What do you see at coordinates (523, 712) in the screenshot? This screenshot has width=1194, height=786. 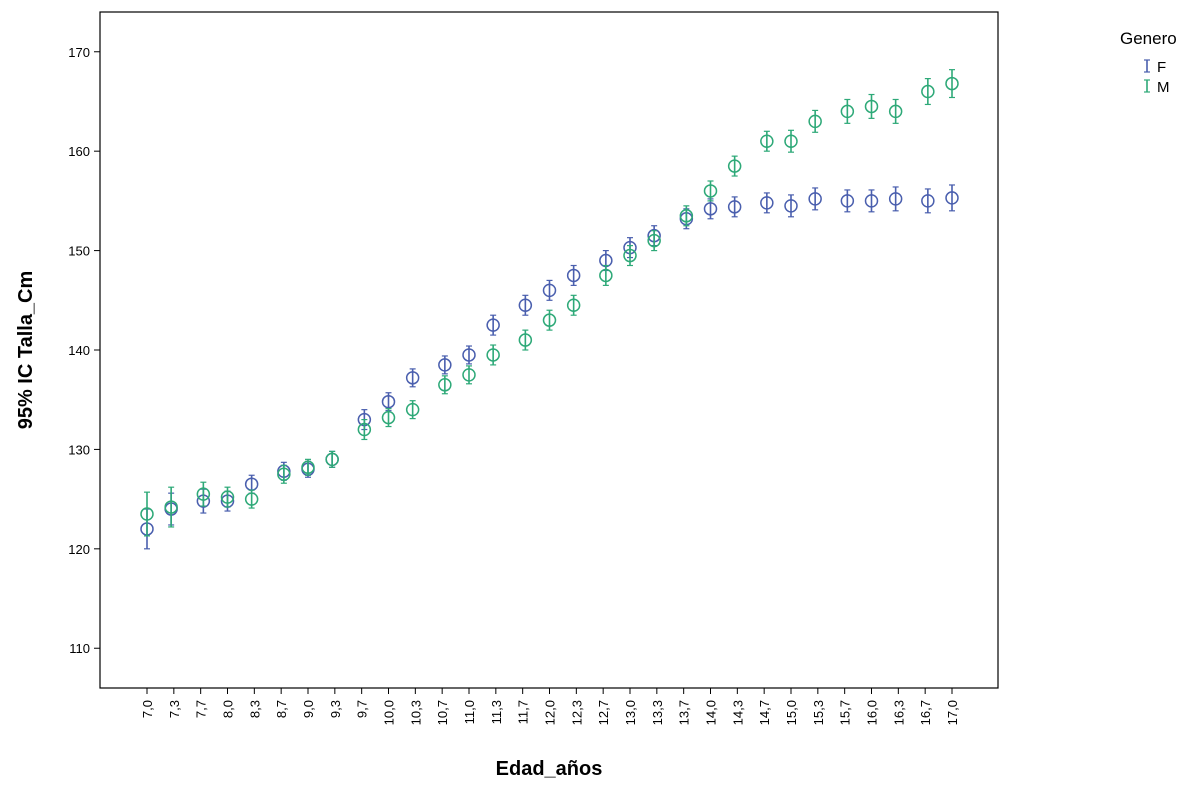 I see `x-tick-label: 11,7` at bounding box center [523, 712].